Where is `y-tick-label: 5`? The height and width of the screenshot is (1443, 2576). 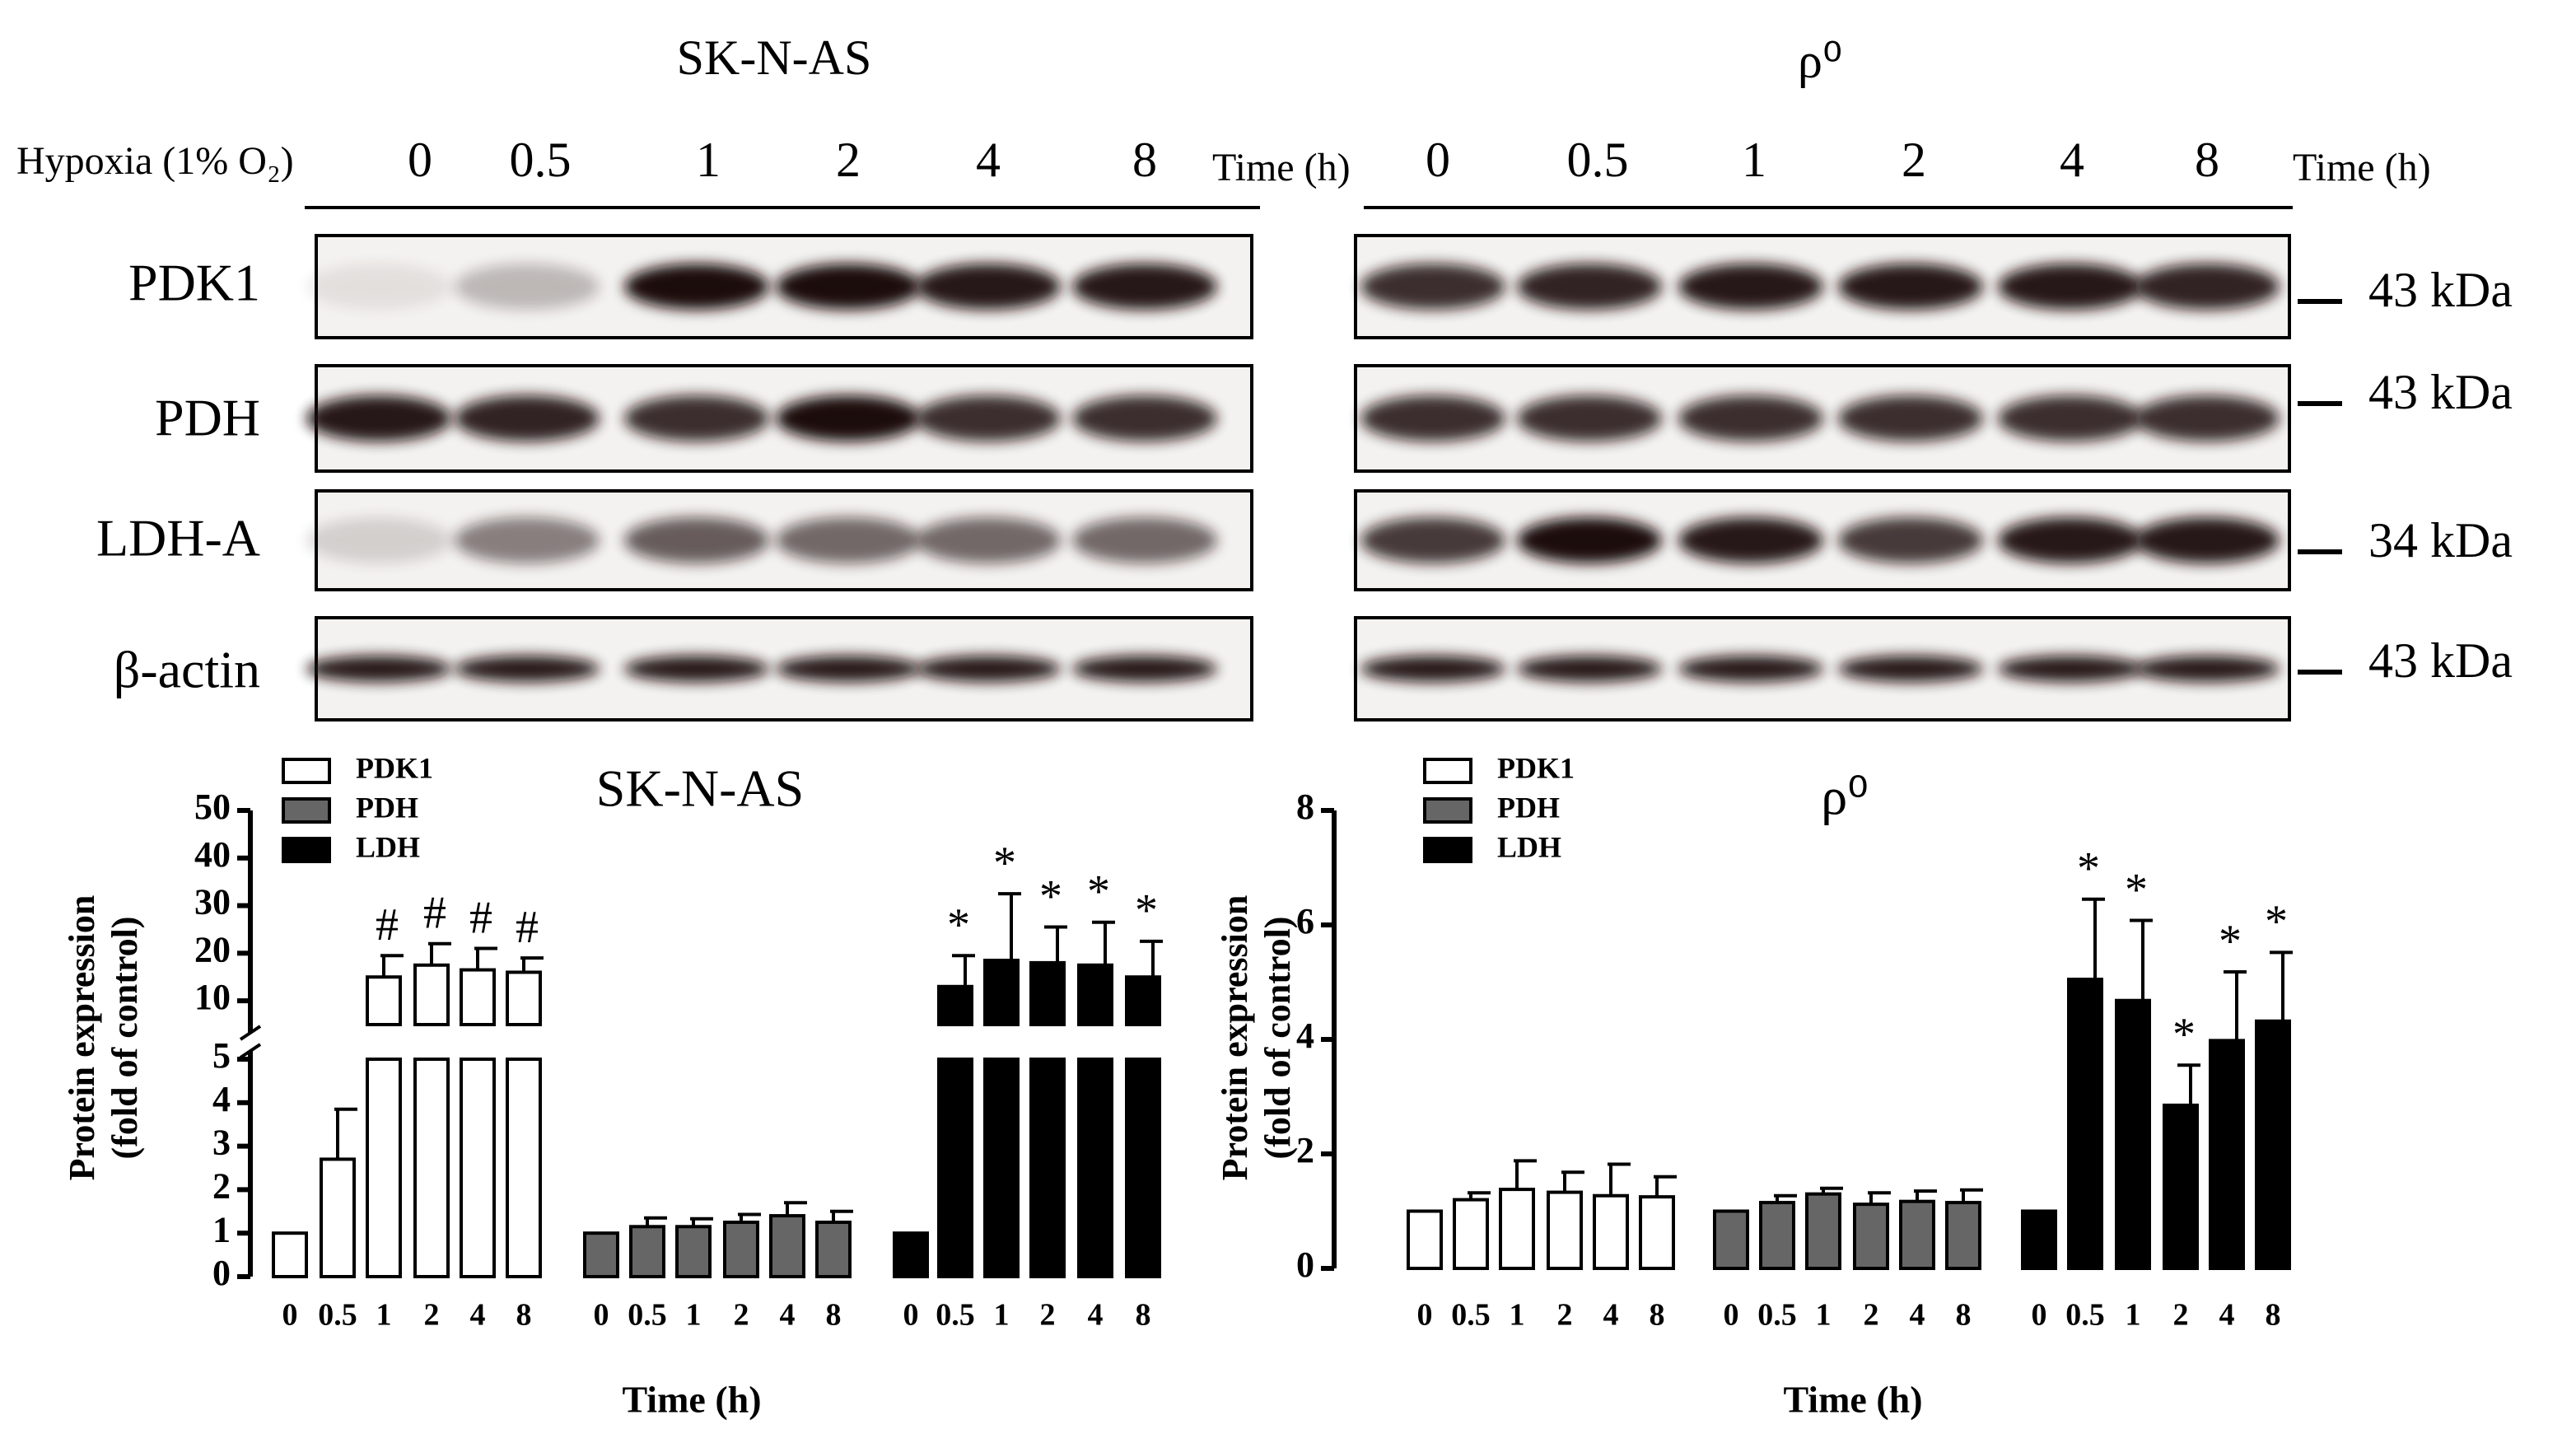
y-tick-label: 5 is located at coordinates (221, 1056).